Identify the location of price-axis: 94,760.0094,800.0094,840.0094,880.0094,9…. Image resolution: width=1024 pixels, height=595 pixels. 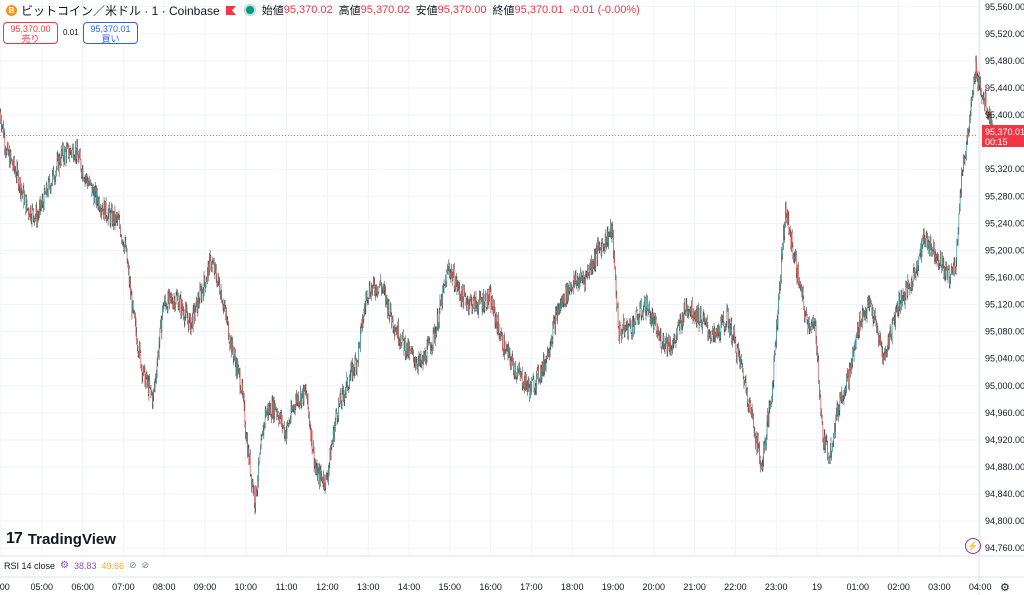
(1004, 277).